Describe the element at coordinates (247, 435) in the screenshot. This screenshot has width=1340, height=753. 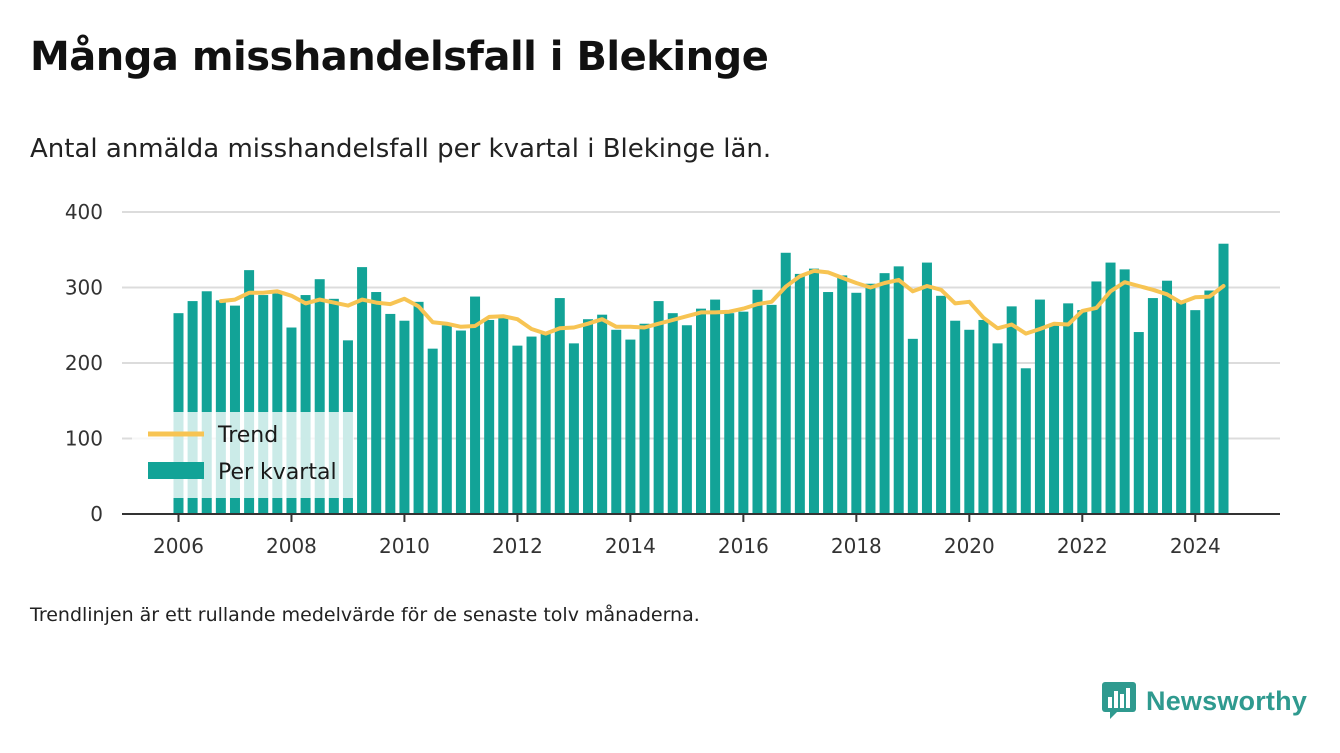
I see `legend-trend-label: Trend` at that location.